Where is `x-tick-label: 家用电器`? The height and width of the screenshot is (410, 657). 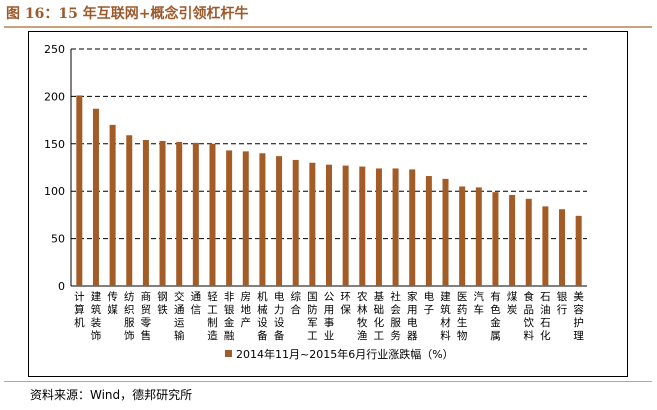 x-tick-label: 家用电器 is located at coordinates (412, 316).